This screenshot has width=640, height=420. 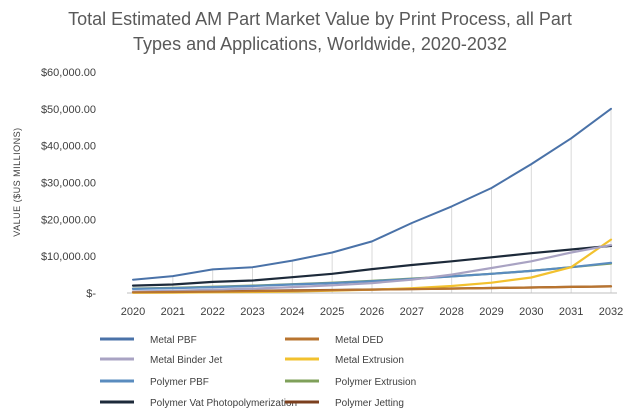 What do you see at coordinates (334, 340) in the screenshot?
I see `legend-item: Metal DED` at bounding box center [334, 340].